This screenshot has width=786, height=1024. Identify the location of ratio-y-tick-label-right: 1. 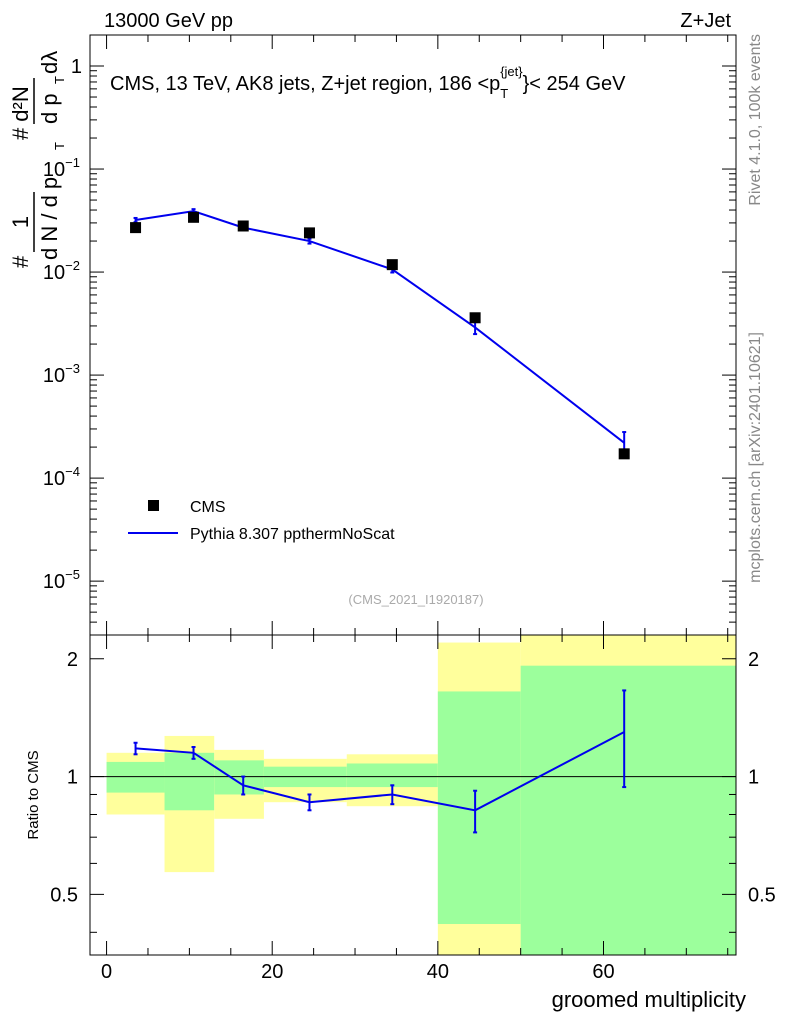
(753, 778).